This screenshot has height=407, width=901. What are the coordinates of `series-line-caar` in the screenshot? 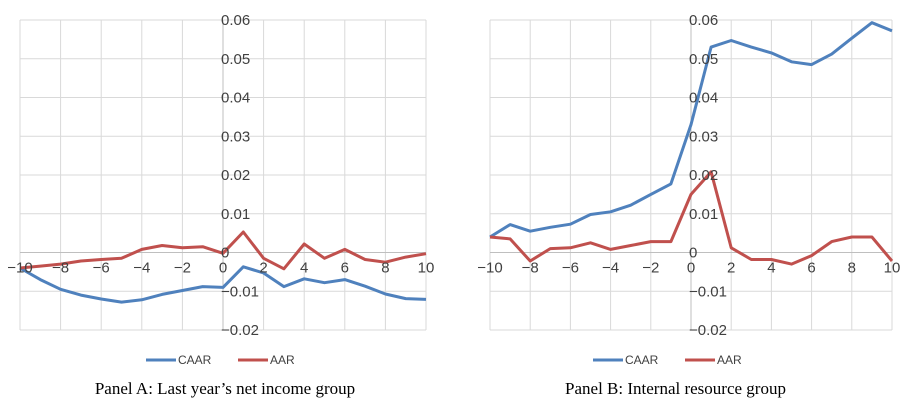 It's located at (223, 284).